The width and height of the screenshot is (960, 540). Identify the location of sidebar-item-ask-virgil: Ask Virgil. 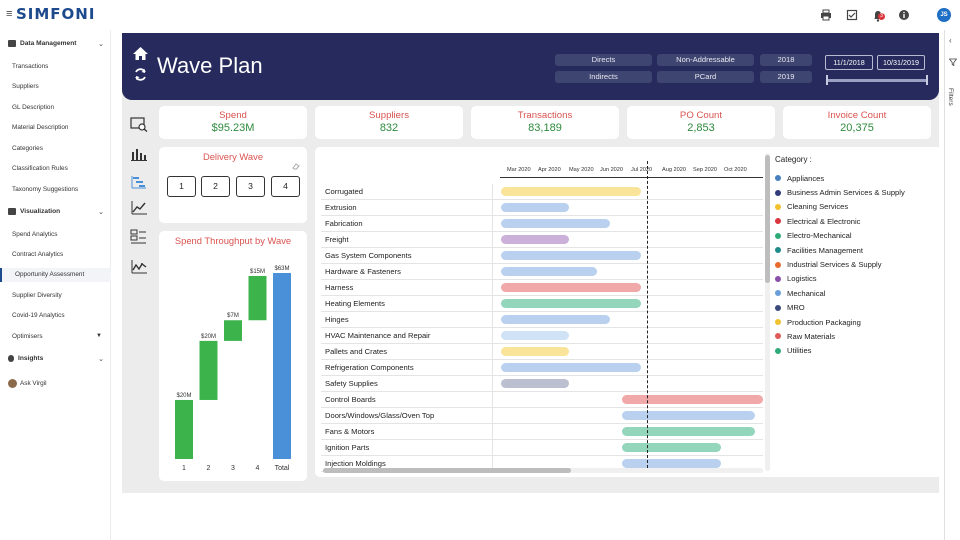
(27, 383).